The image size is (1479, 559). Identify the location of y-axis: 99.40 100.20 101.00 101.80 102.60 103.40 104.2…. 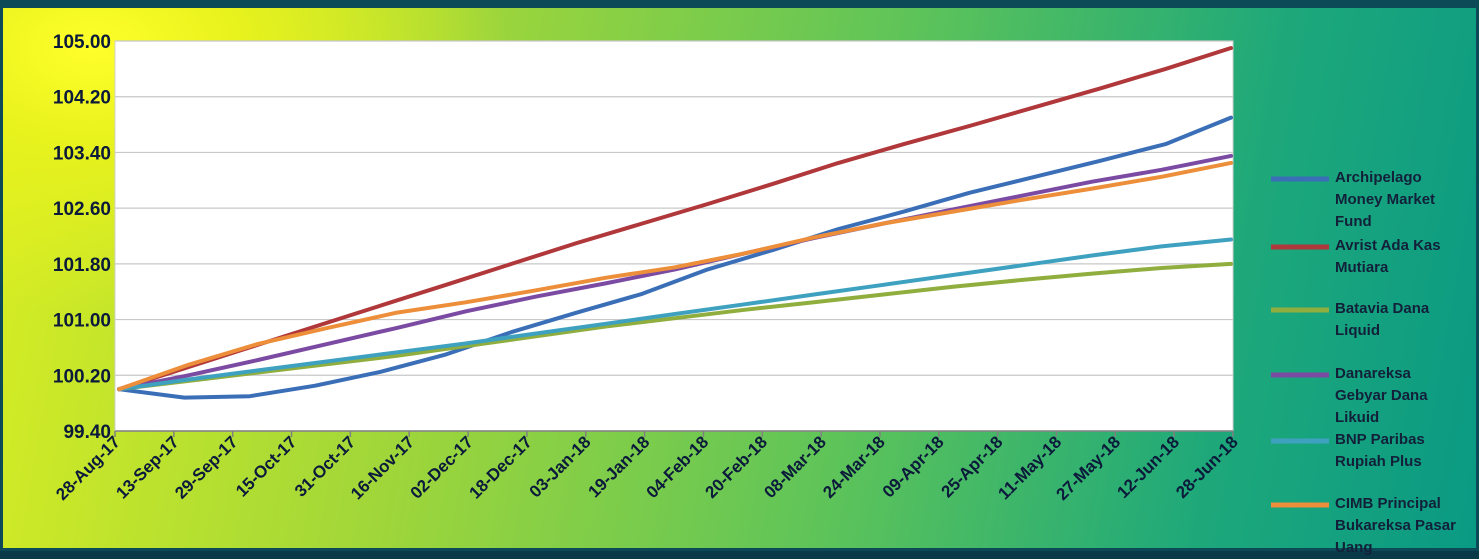
(82, 237).